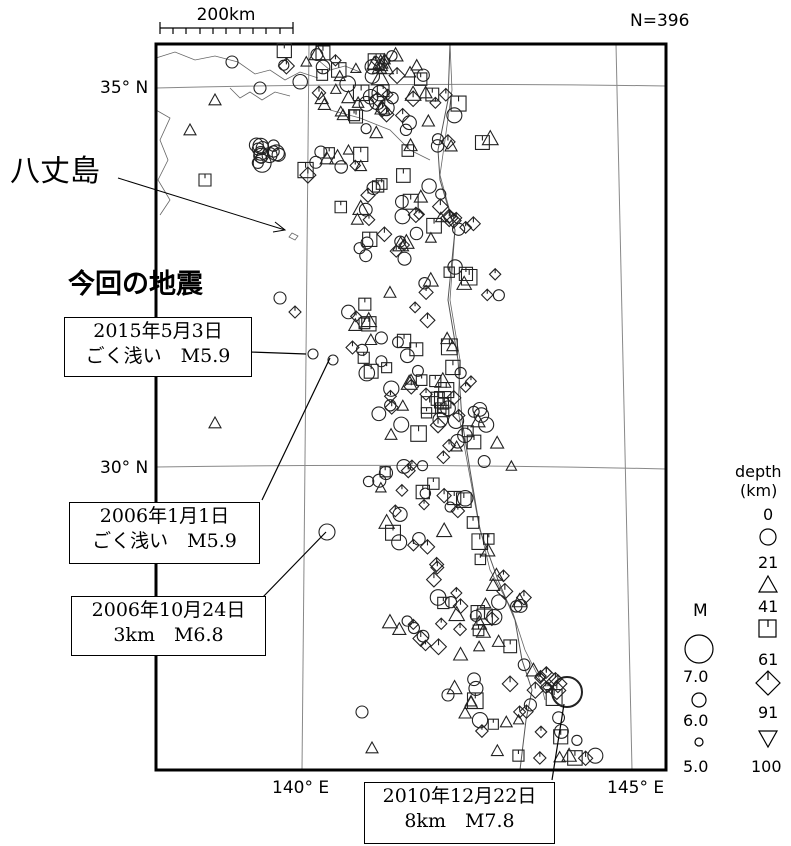  Describe the element at coordinates (695, 676) in the screenshot. I see `magnitude-value-7: 7.0` at that location.